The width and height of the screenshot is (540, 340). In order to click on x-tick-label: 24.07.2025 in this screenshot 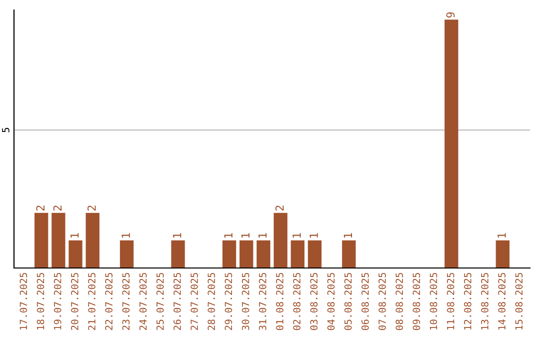, I will do `click(143, 301)`.